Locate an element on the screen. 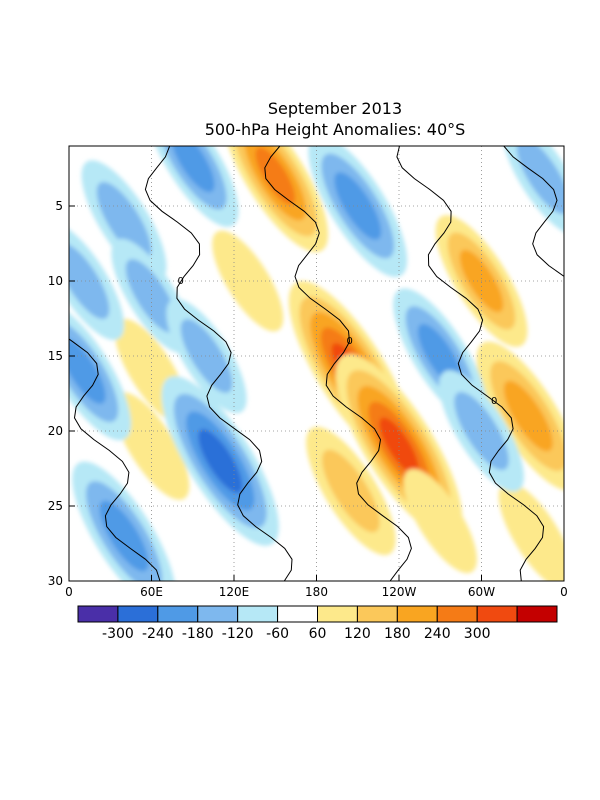 The width and height of the screenshot is (600, 800). y-axis: 5 10 15 20 25 30 is located at coordinates (61, 393).